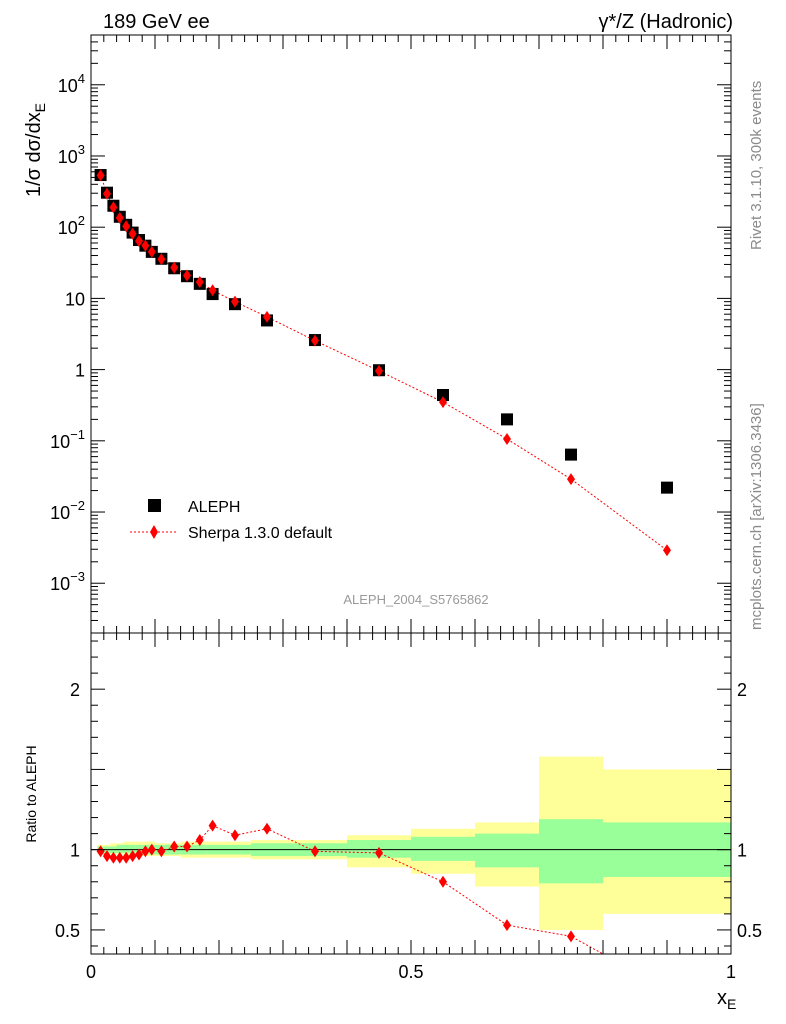 The image size is (786, 1024). Describe the element at coordinates (75, 851) in the screenshot. I see `ratio-y-tick-label-left: 1` at that location.